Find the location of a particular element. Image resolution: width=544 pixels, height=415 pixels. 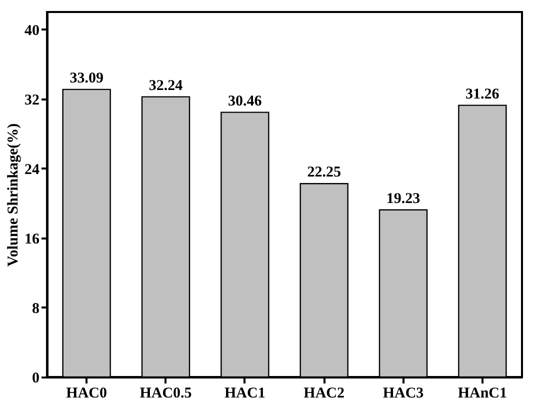

x-tick-label: HAC0 is located at coordinates (87, 394).